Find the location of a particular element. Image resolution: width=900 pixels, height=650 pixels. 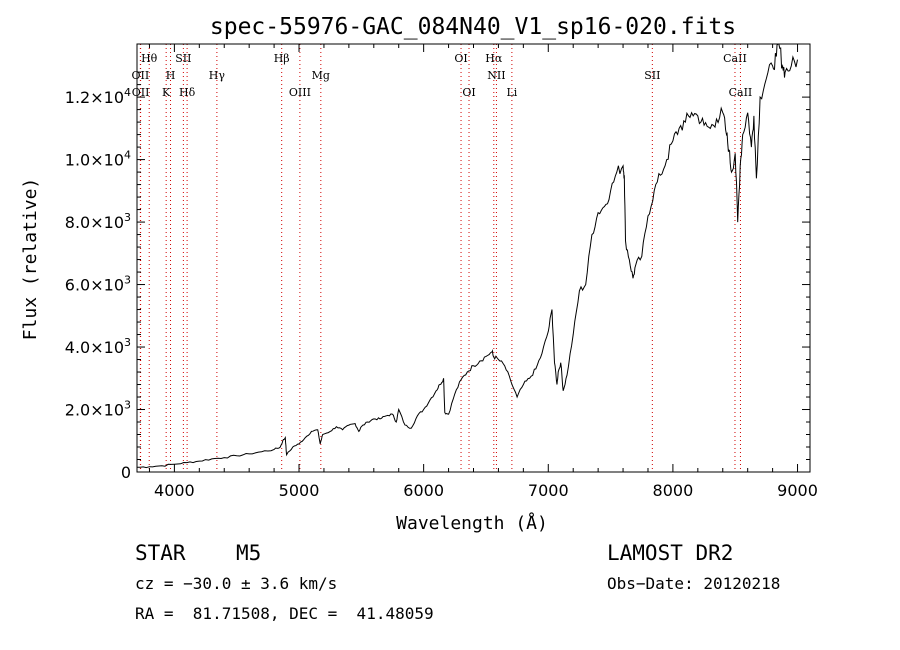

line-label: Hγ is located at coordinates (217, 75).